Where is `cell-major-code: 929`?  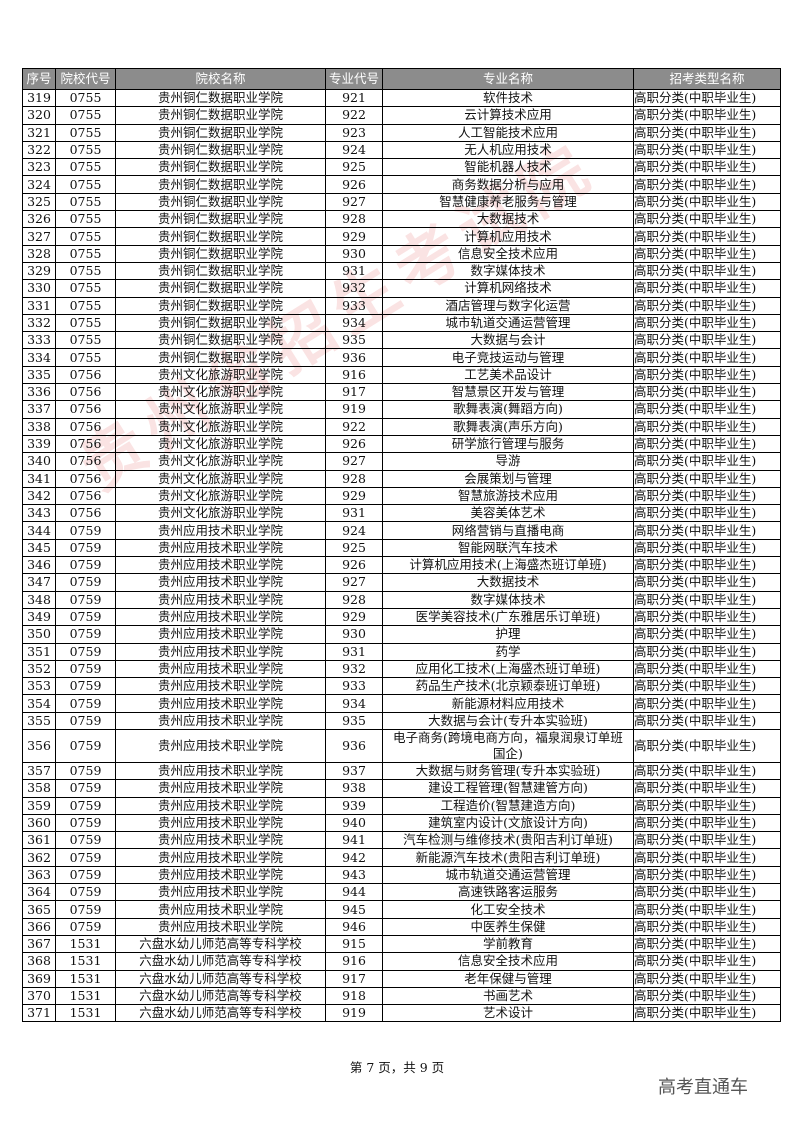 cell-major-code: 929 is located at coordinates (354, 236).